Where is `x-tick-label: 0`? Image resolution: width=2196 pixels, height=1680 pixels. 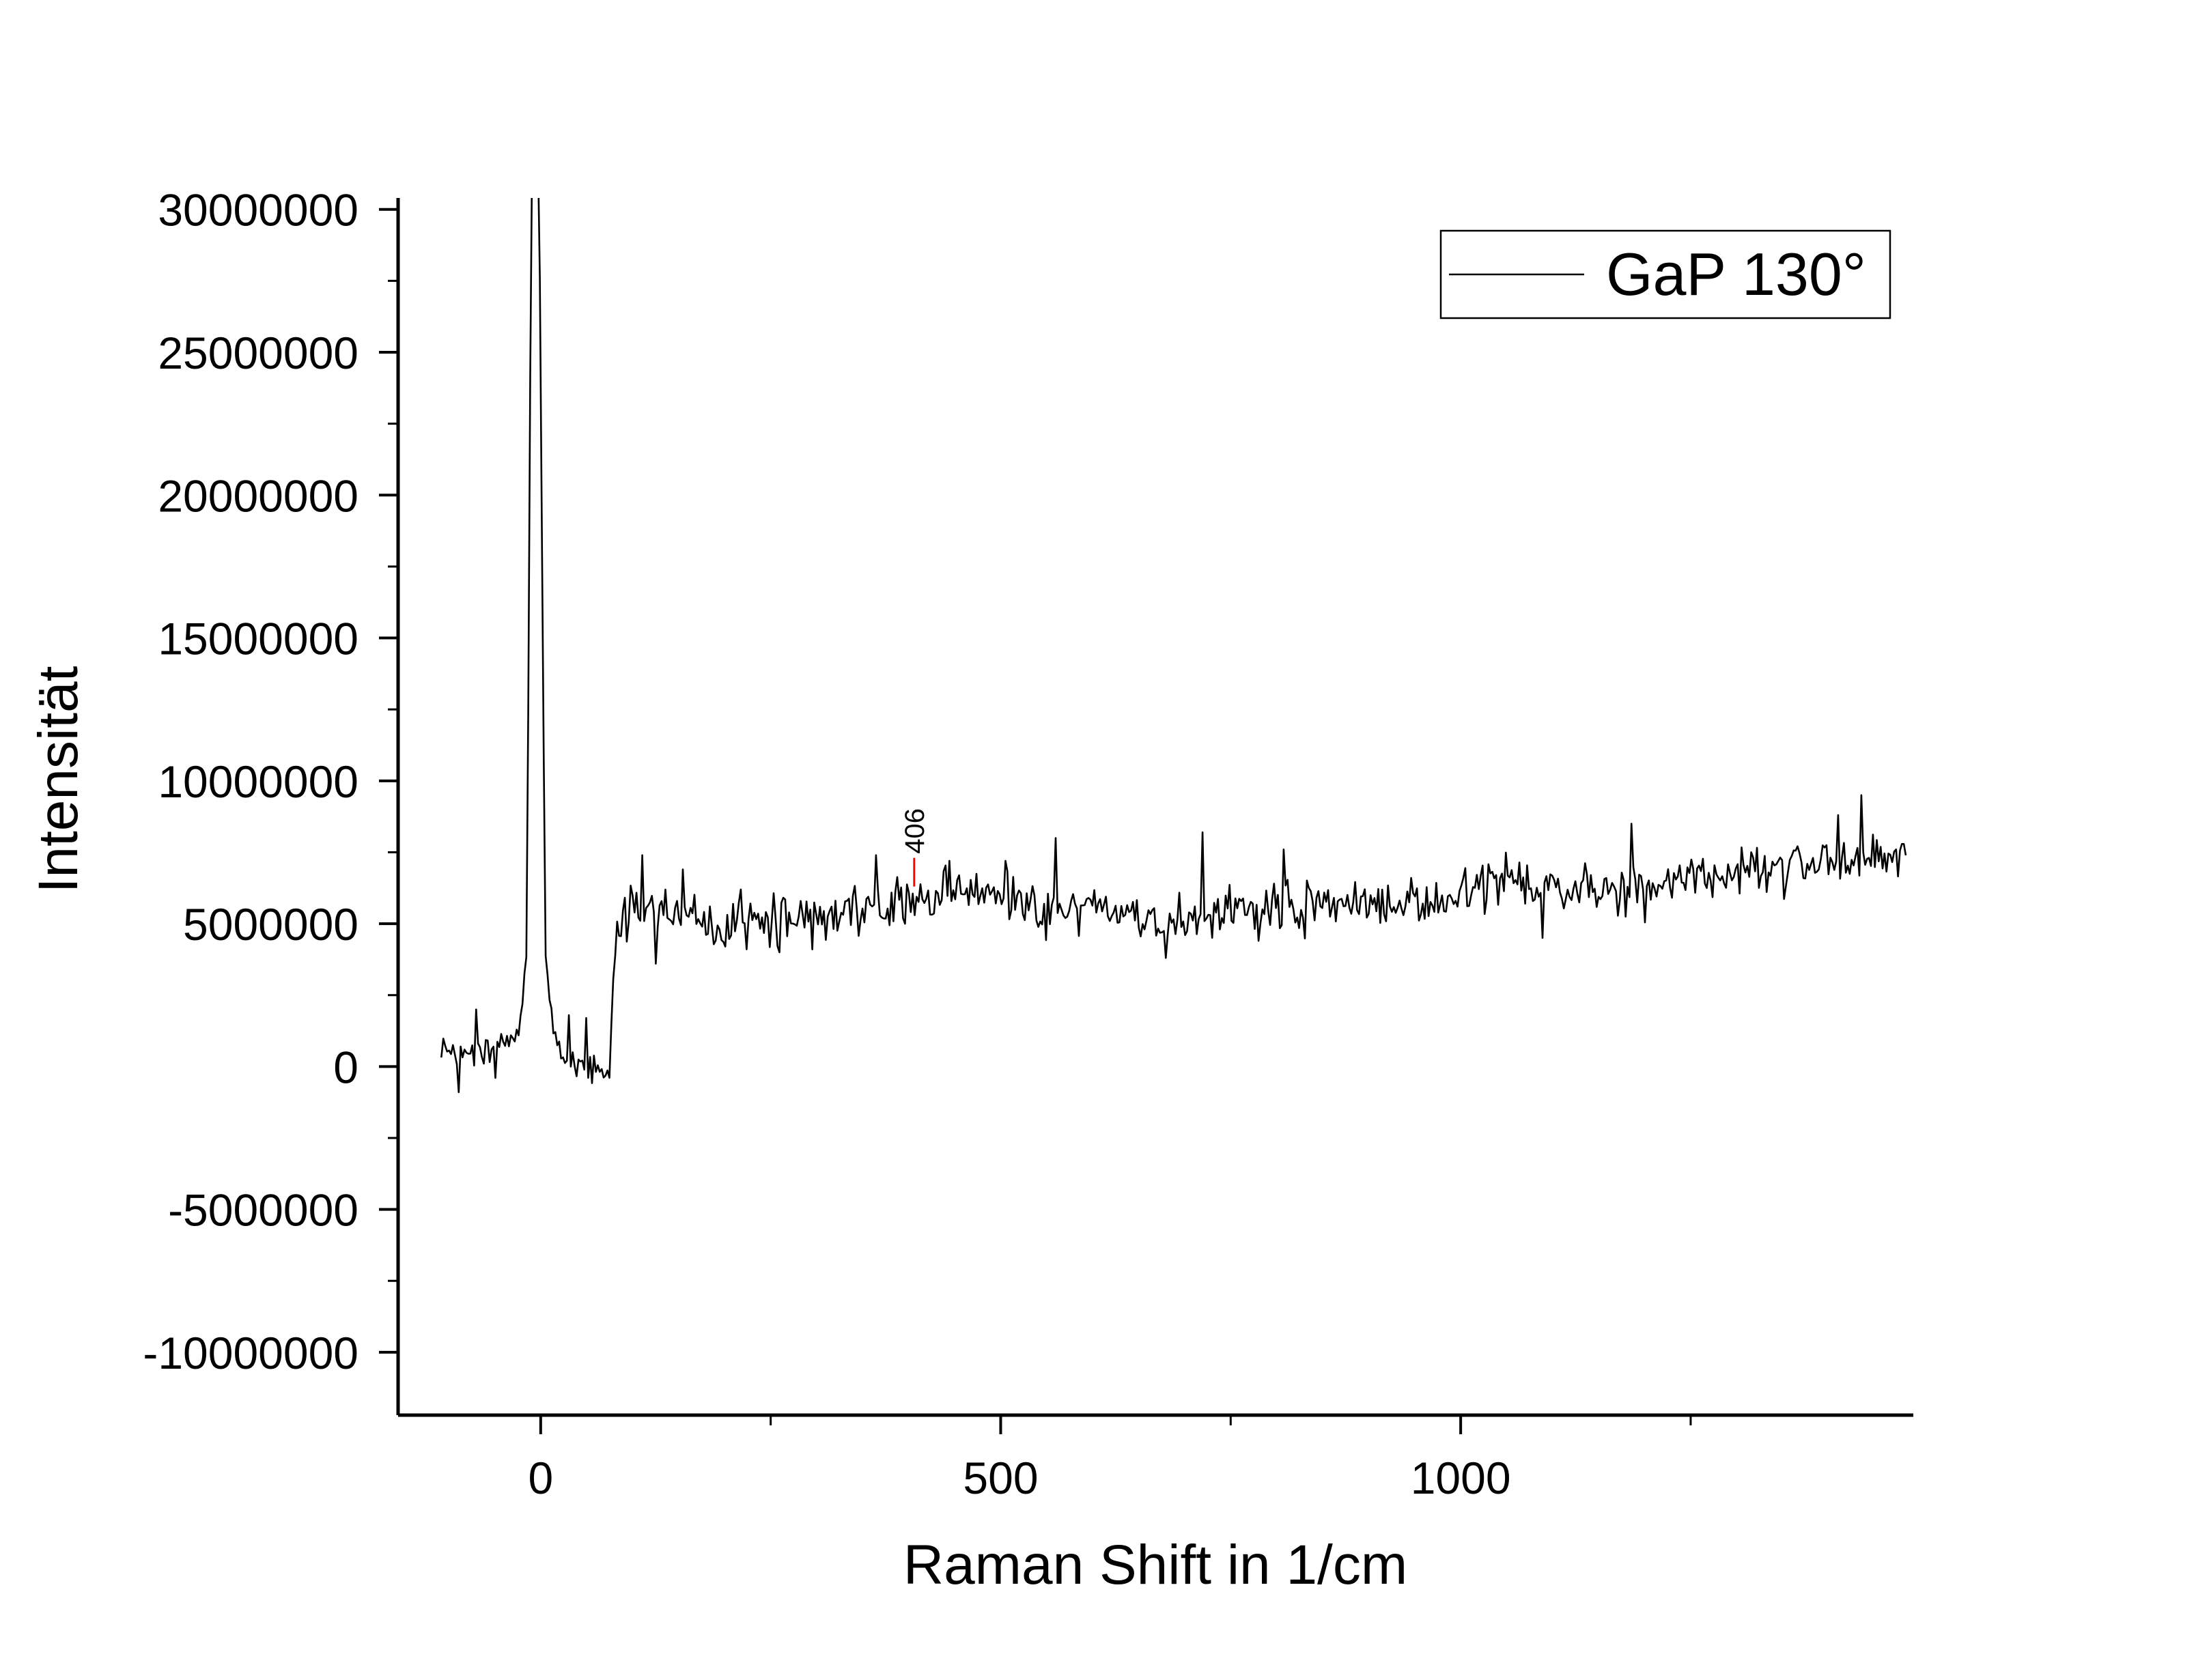 x-tick-label: 0 is located at coordinates (541, 1478).